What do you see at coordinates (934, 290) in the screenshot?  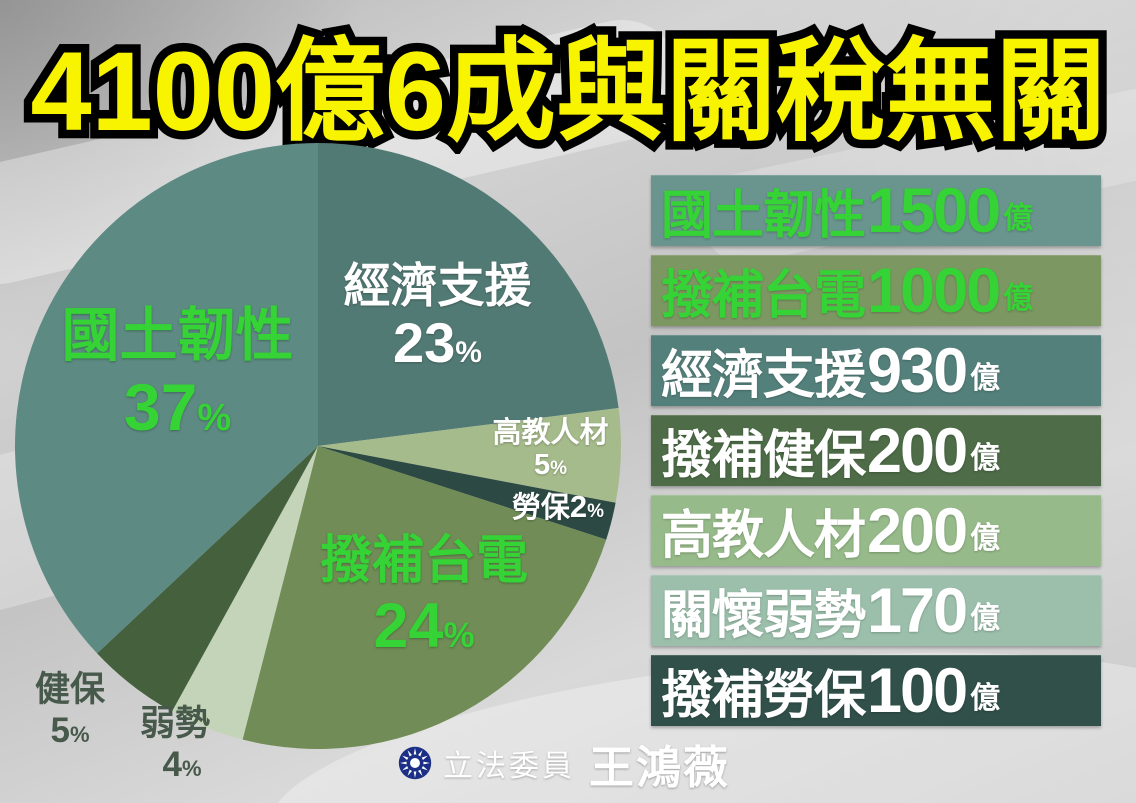 I see `legend-amount: 1000` at bounding box center [934, 290].